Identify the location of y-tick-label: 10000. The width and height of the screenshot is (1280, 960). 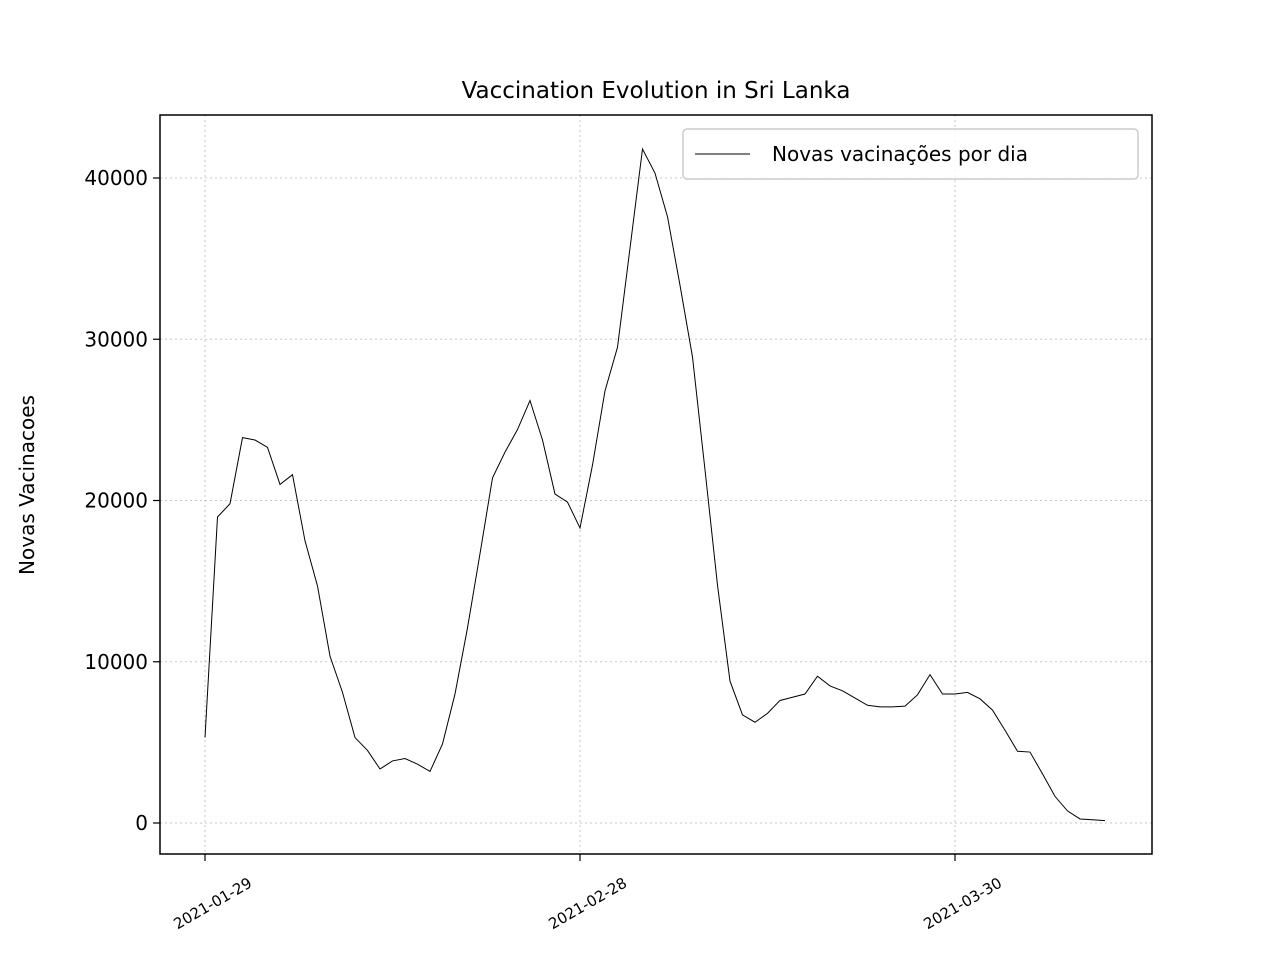
(116, 662).